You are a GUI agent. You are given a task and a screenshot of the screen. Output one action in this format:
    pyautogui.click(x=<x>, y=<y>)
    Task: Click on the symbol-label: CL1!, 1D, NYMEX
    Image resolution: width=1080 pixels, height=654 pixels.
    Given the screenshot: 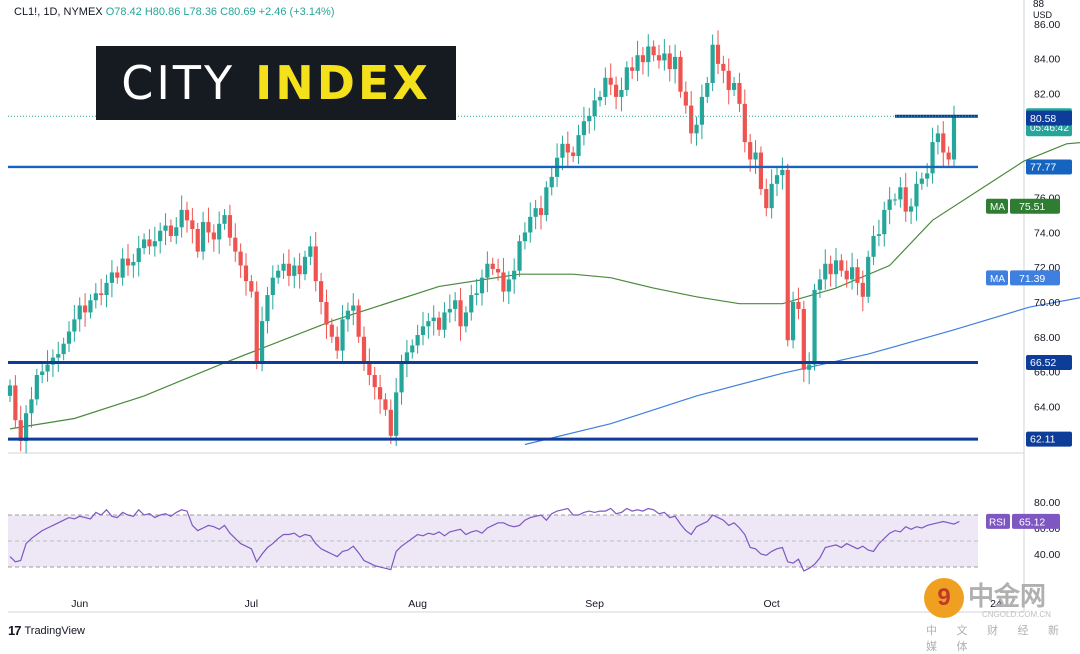 What is the action you would take?
    pyautogui.click(x=58, y=12)
    